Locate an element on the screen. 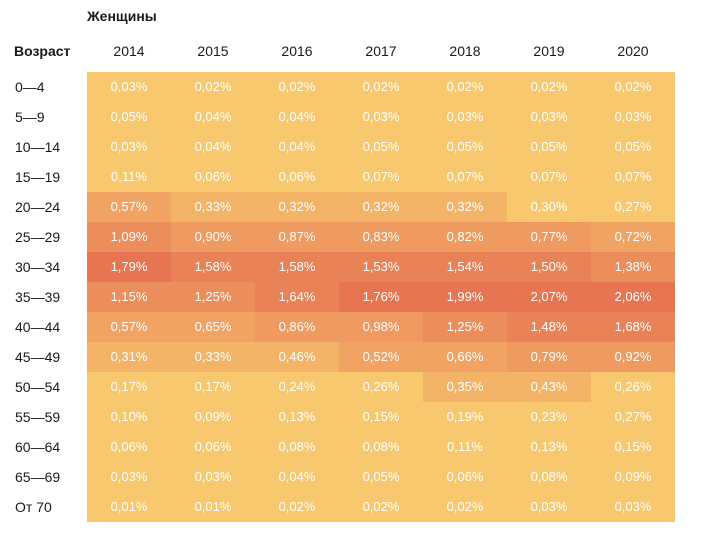 Image resolution: width=727 pixels, height=540 pixels. row-label: 60—64 is located at coordinates (38, 447).